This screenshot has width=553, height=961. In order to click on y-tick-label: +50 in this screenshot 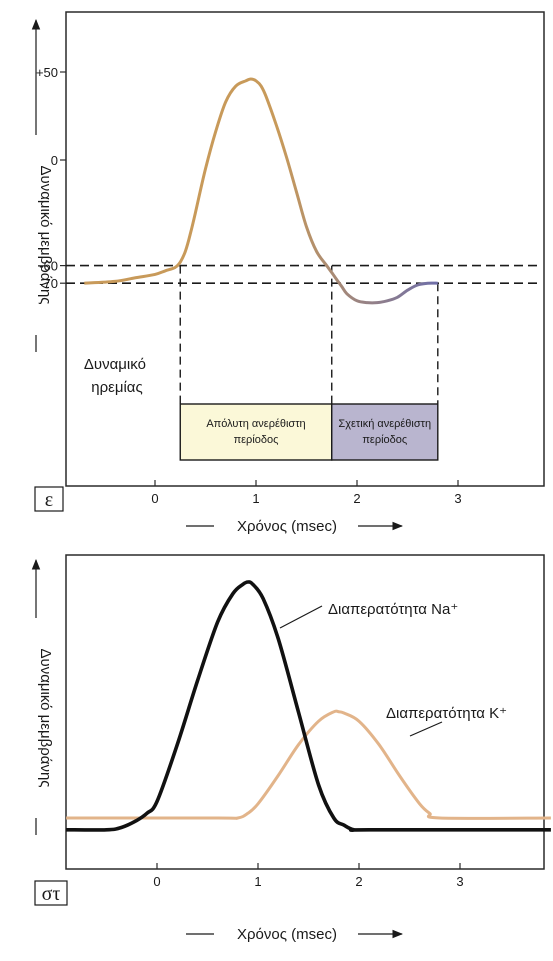, I will do `click(47, 72)`.